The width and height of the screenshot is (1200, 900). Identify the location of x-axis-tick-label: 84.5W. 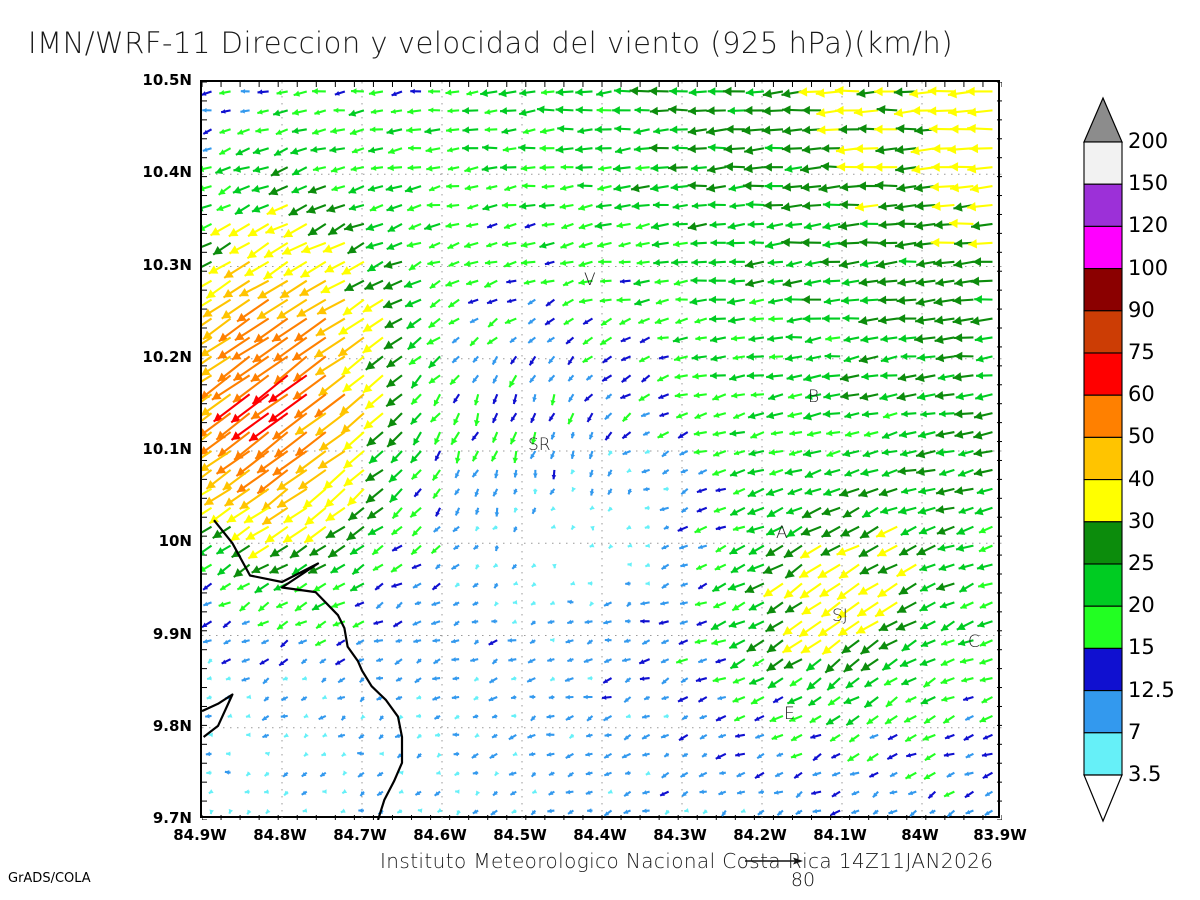
(520, 835).